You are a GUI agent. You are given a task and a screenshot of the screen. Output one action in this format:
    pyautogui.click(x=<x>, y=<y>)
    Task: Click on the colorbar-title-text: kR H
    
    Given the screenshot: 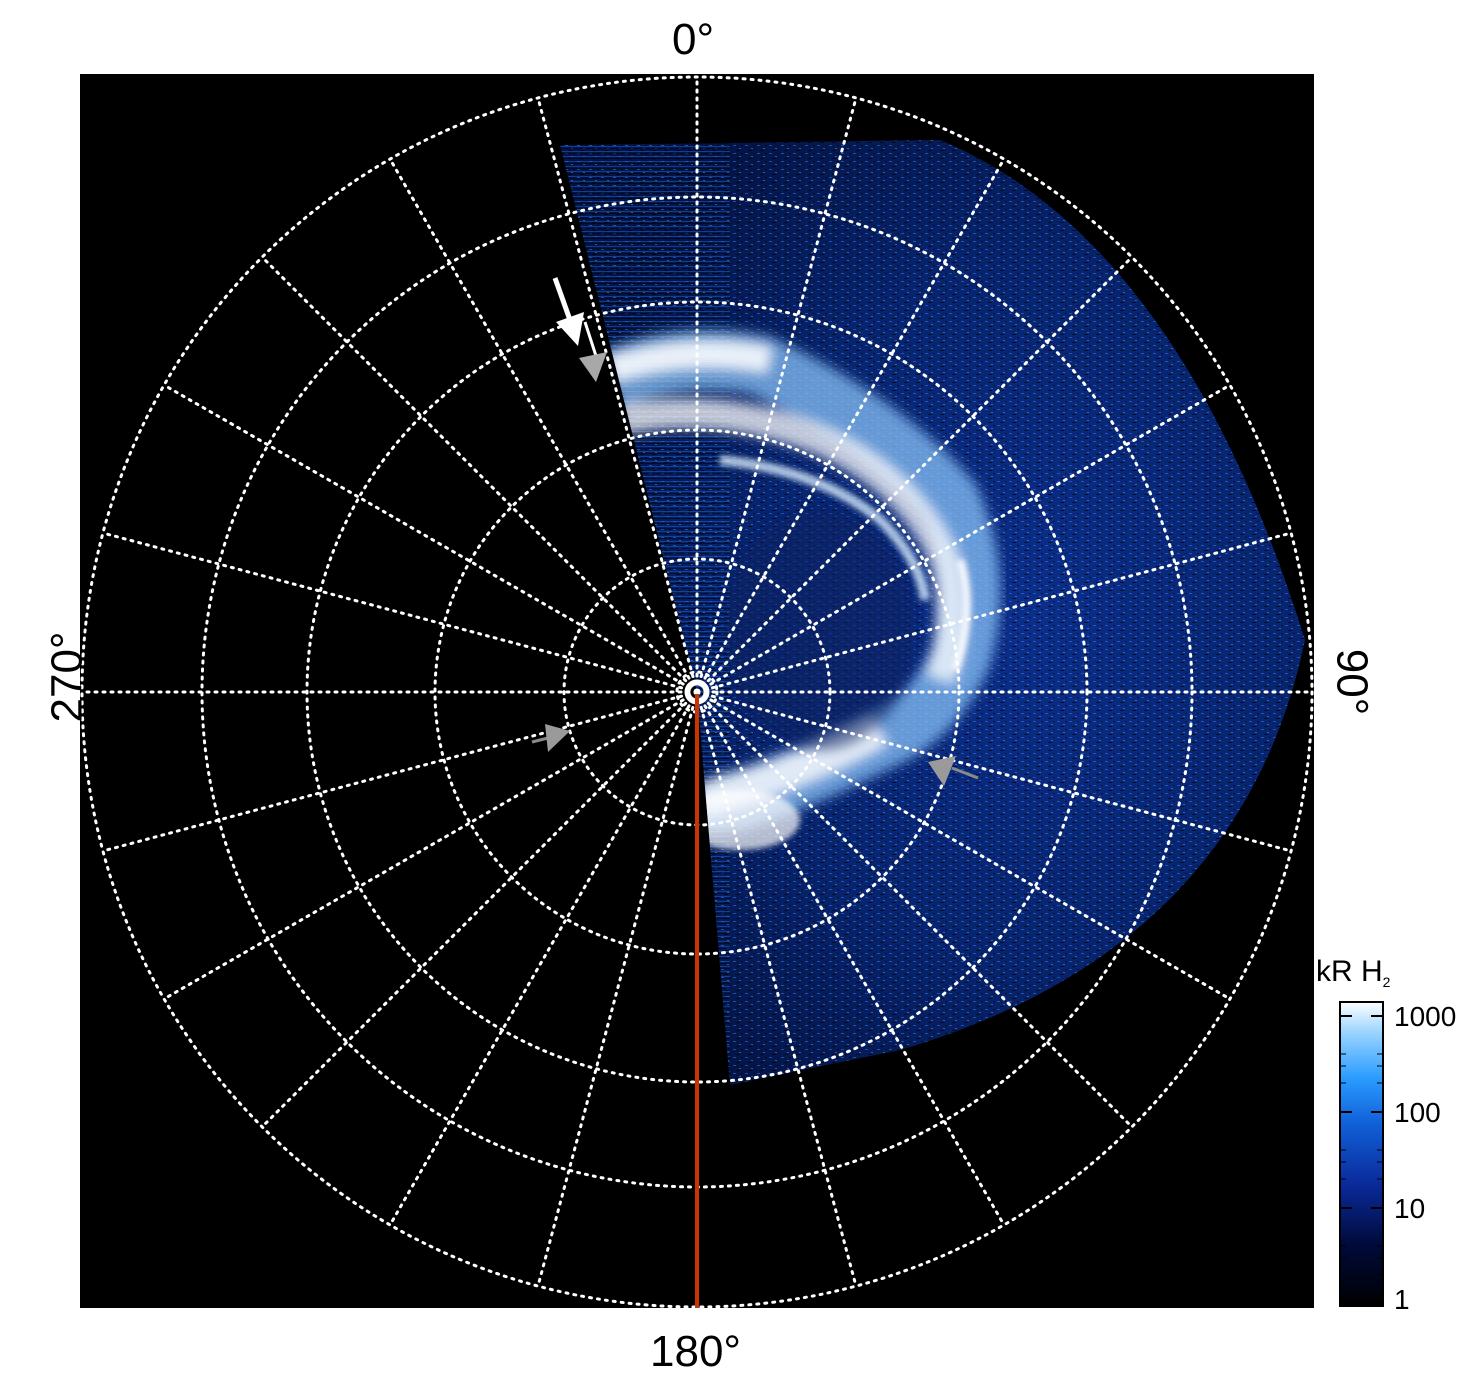 What is the action you would take?
    pyautogui.click(x=1349, y=971)
    